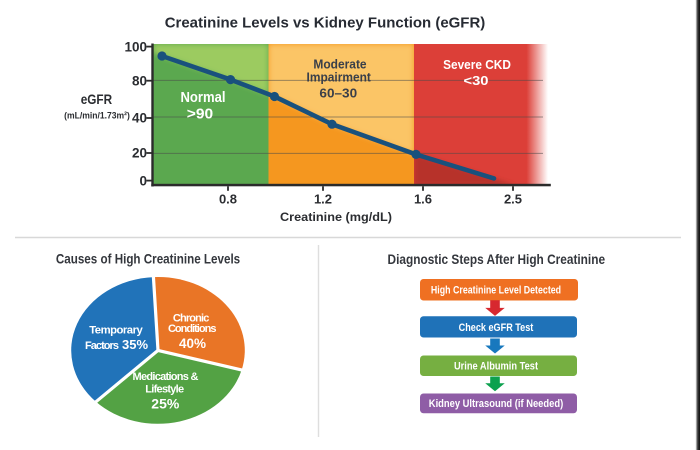 This screenshot has height=450, width=700. What do you see at coordinates (203, 98) in the screenshot?
I see `svg-text: Normal` at bounding box center [203, 98].